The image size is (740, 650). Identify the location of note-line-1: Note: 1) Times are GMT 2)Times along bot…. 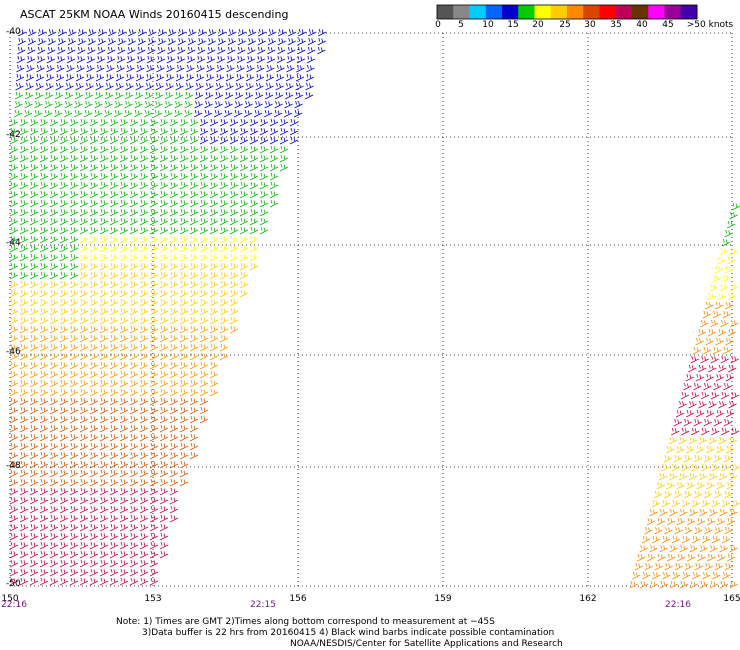
(305, 622).